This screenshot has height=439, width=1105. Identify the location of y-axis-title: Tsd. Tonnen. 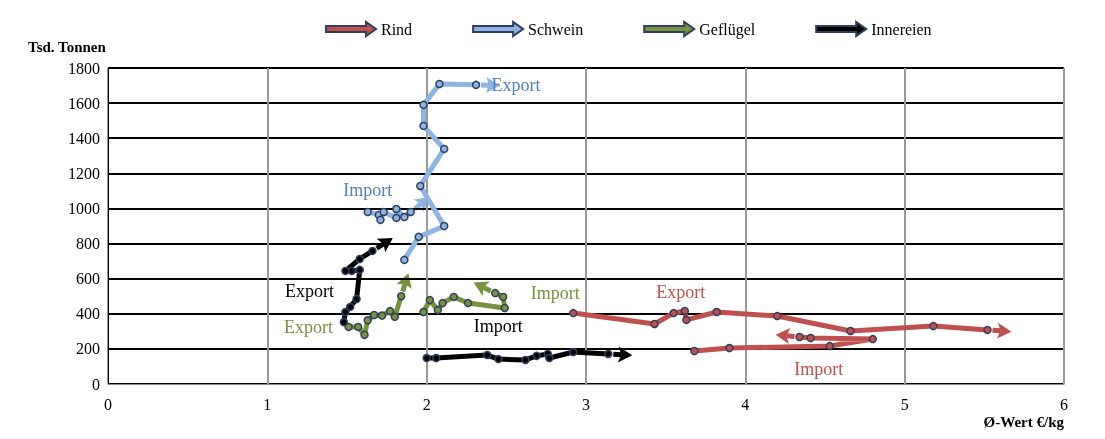
(67, 46).